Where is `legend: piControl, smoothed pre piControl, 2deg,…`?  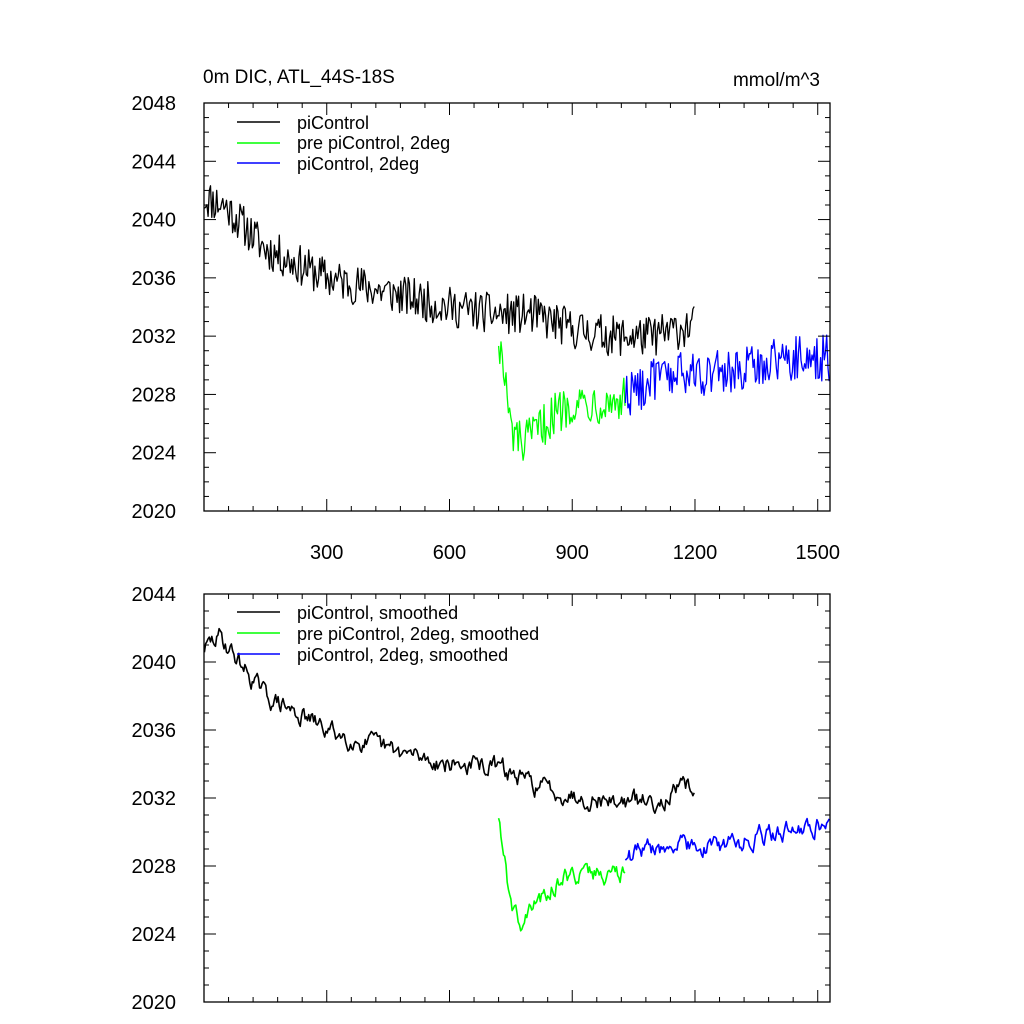 legend: piControl, smoothed pre piControl, 2deg,… is located at coordinates (388, 634).